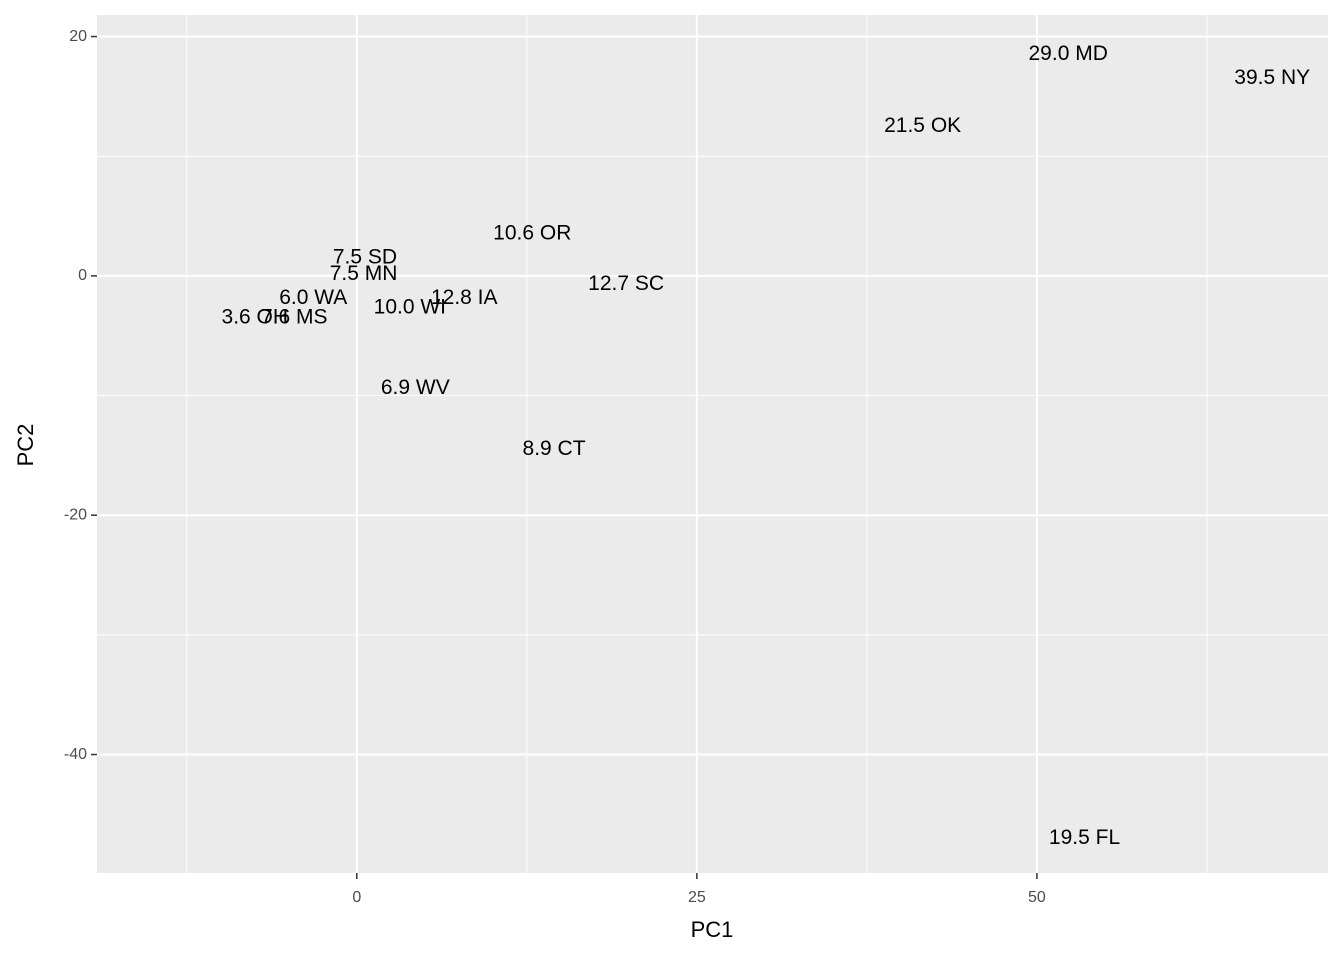  Describe the element at coordinates (554, 448) in the screenshot. I see `point-label: 8.9 CT` at that location.